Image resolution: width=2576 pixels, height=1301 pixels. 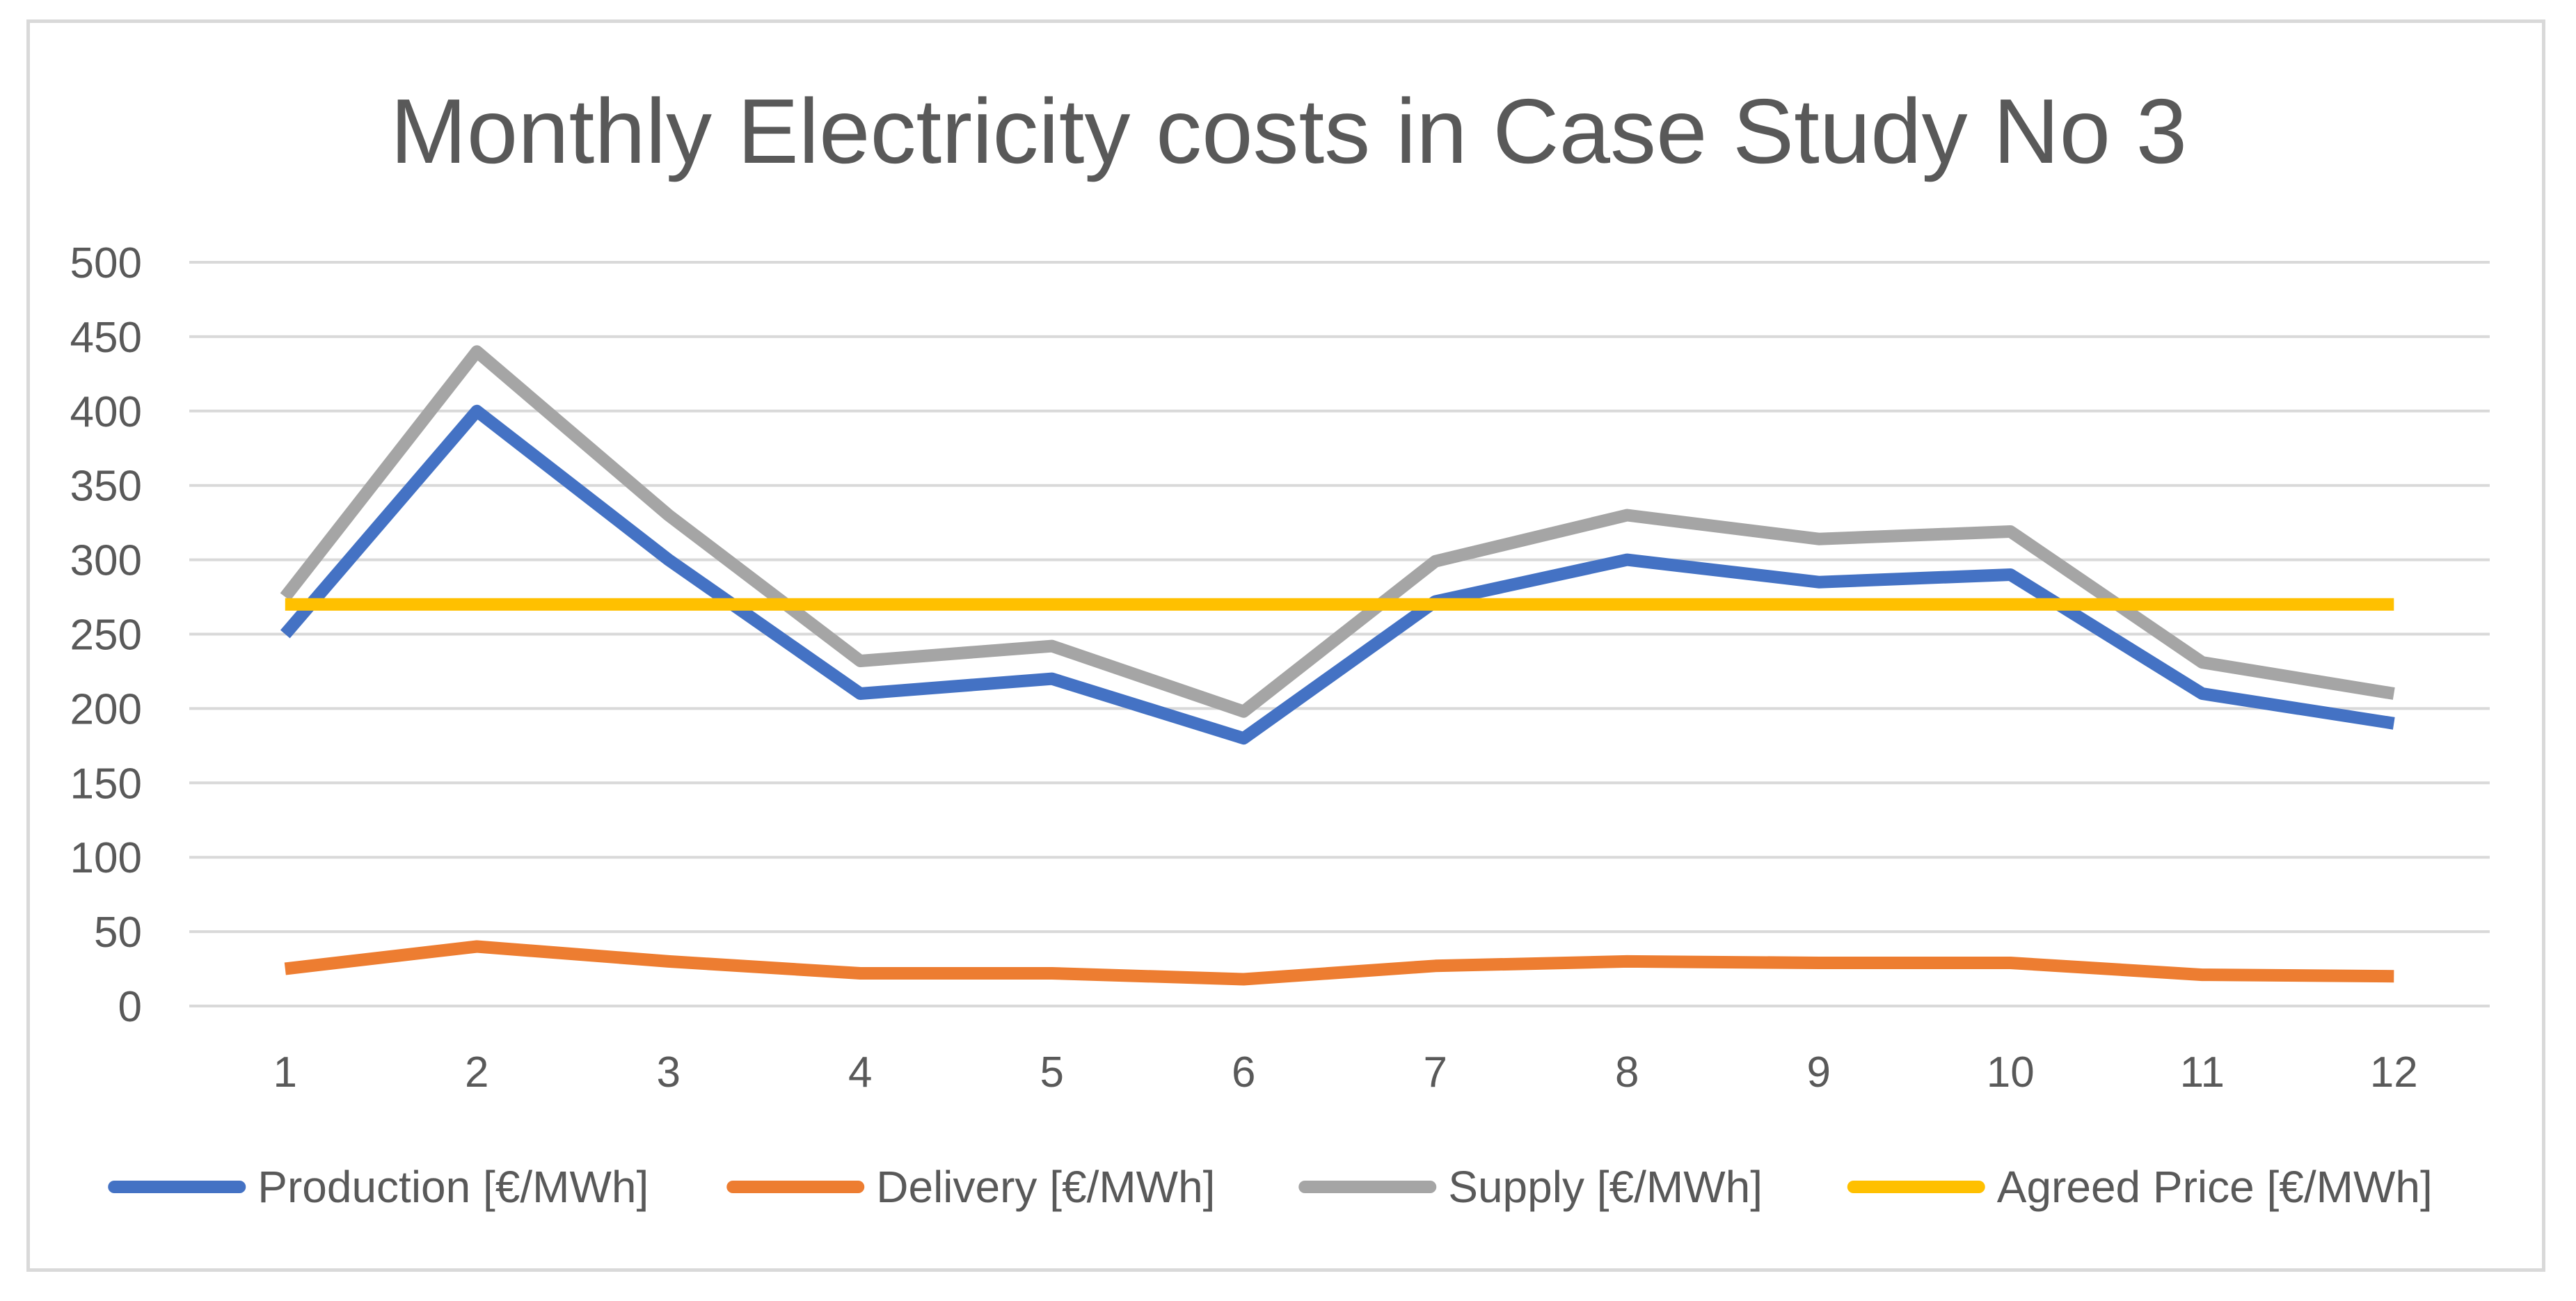 What do you see at coordinates (1243, 1072) in the screenshot?
I see `x-tick-label: 6` at bounding box center [1243, 1072].